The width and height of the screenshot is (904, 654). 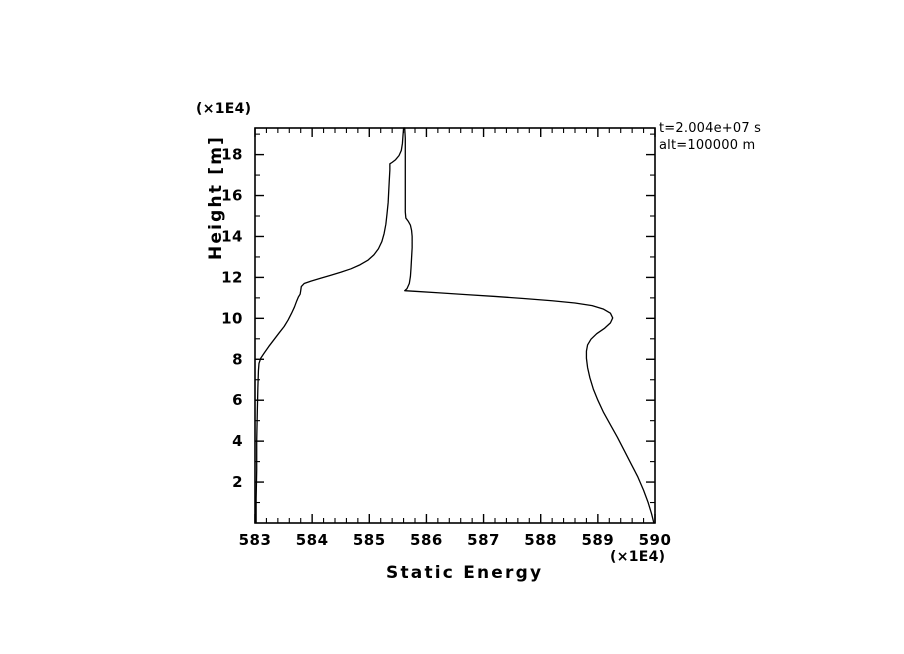 I want to click on y-tick-label: 18, so click(x=232, y=155).